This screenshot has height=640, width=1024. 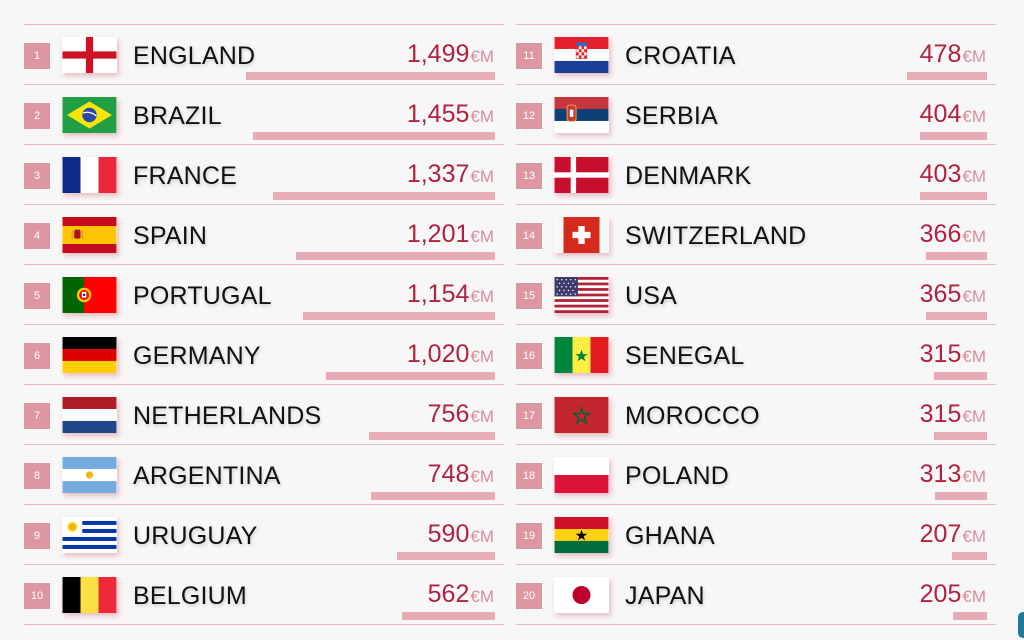 I want to click on rank-badge: 3, so click(x=37, y=176).